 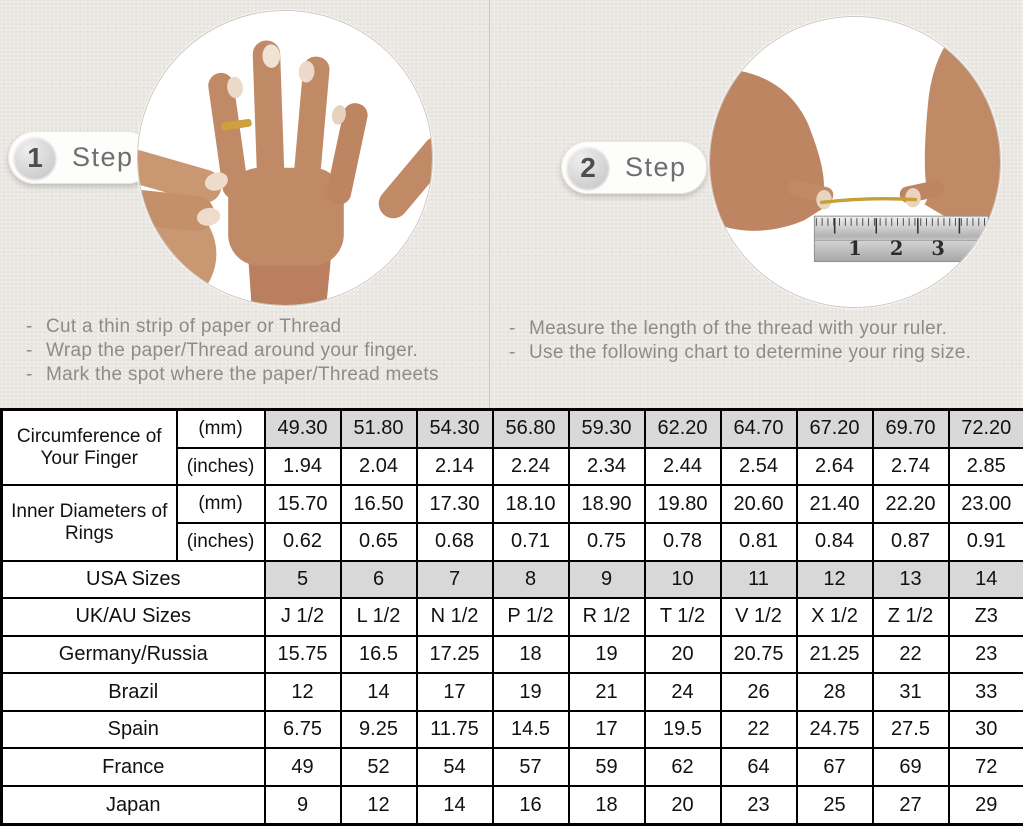 What do you see at coordinates (194, 326) in the screenshot?
I see `instruction-text: Cut a thin strip of paper or Thread` at bounding box center [194, 326].